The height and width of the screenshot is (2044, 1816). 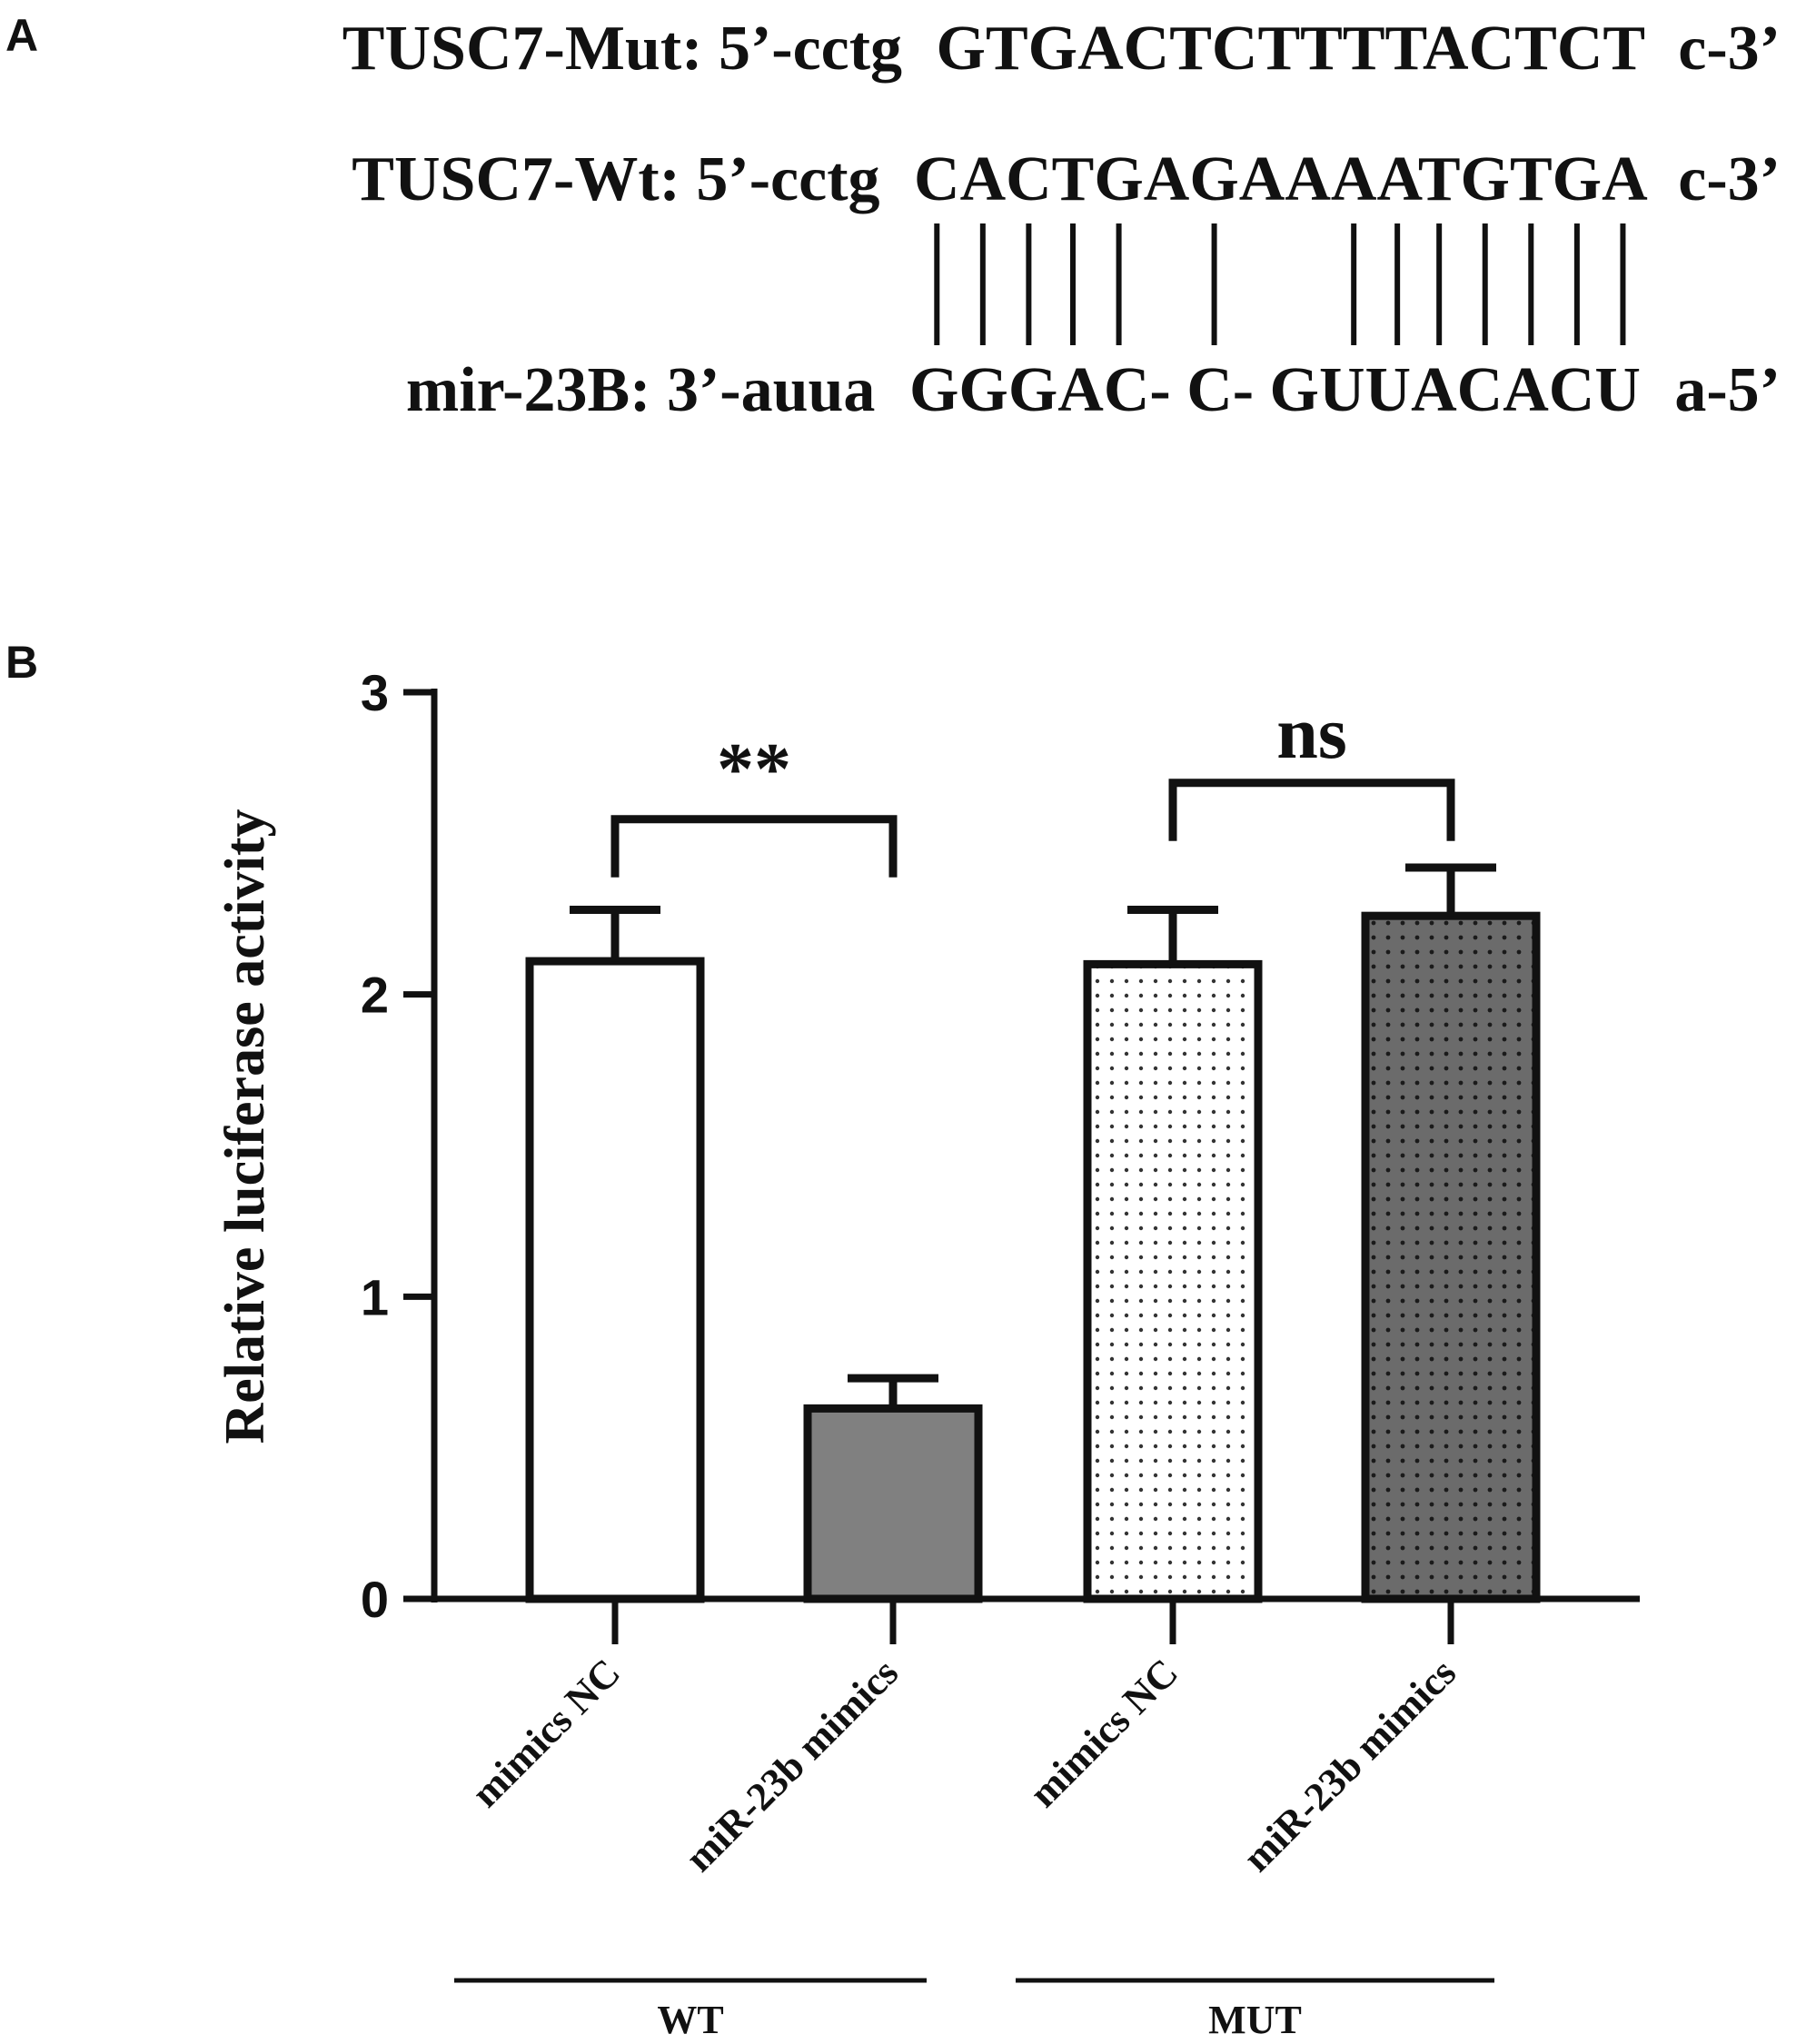 What do you see at coordinates (546, 1733) in the screenshot?
I see `x-tick-label-1: mimics NC` at bounding box center [546, 1733].